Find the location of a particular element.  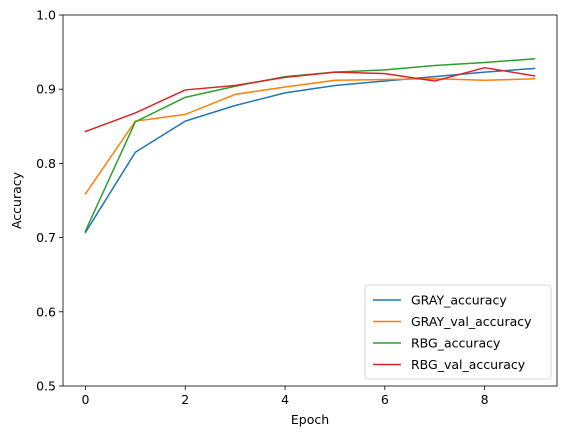

legend-label-3: RBG_val_accuracy is located at coordinates (468, 364).